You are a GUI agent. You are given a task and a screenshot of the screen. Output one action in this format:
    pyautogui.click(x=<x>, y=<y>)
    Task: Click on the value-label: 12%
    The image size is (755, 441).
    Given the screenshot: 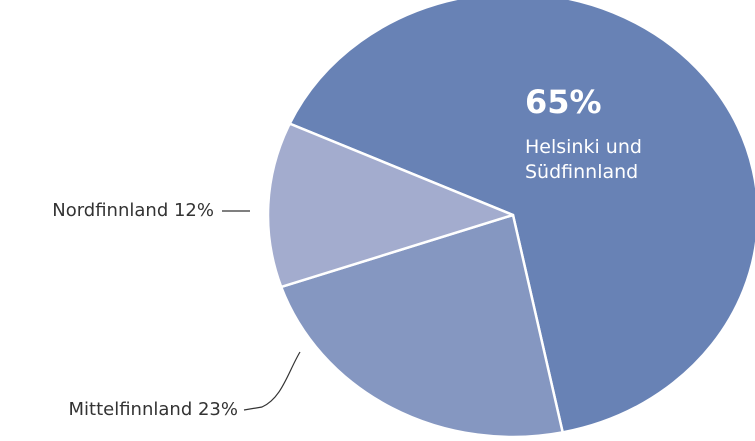 What is the action you would take?
    pyautogui.click(x=194, y=210)
    